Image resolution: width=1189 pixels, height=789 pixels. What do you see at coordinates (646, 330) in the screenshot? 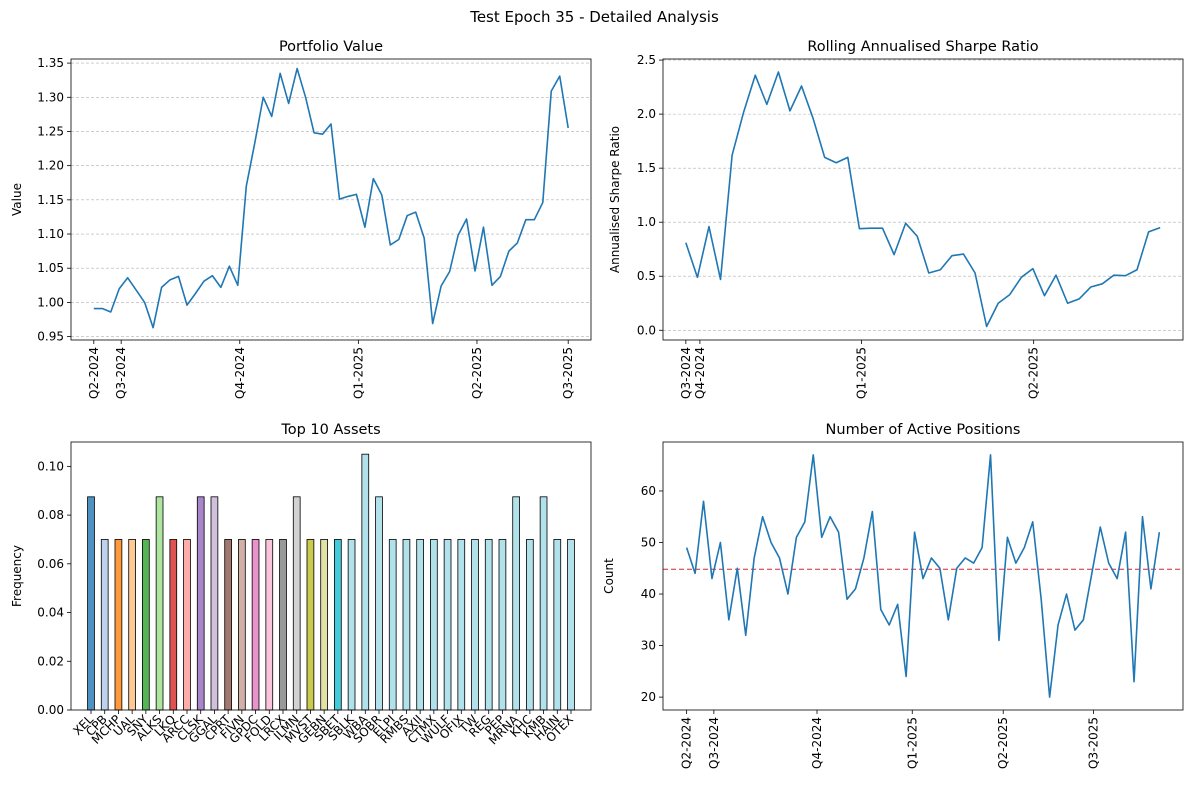
I see `y-tick-label: 0.0` at bounding box center [646, 330].